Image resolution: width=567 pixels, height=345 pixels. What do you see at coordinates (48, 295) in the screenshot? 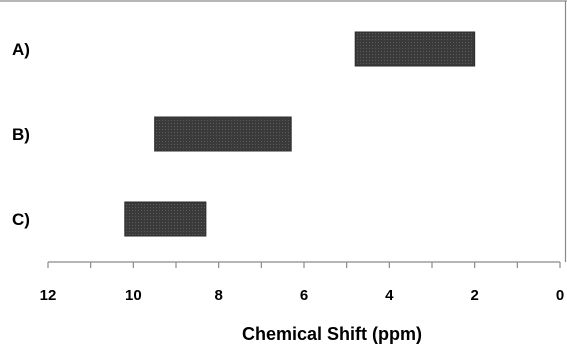
I see `x-tick-label: 12` at bounding box center [48, 295].